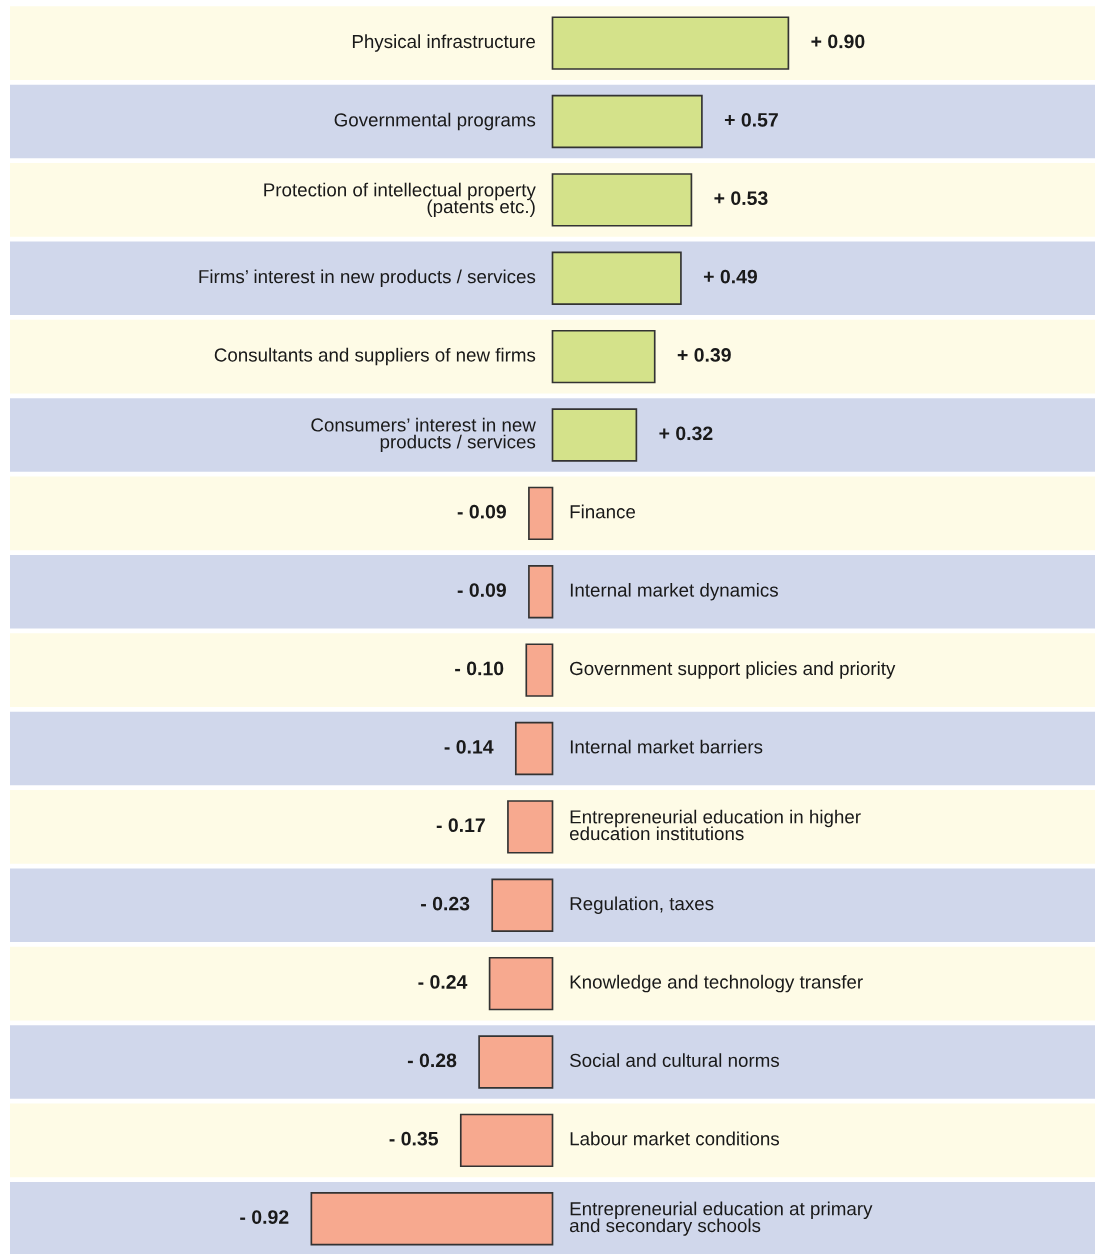 The height and width of the screenshot is (1254, 1105). Describe the element at coordinates (686, 433) in the screenshot. I see `data-label: + 0.32` at that location.